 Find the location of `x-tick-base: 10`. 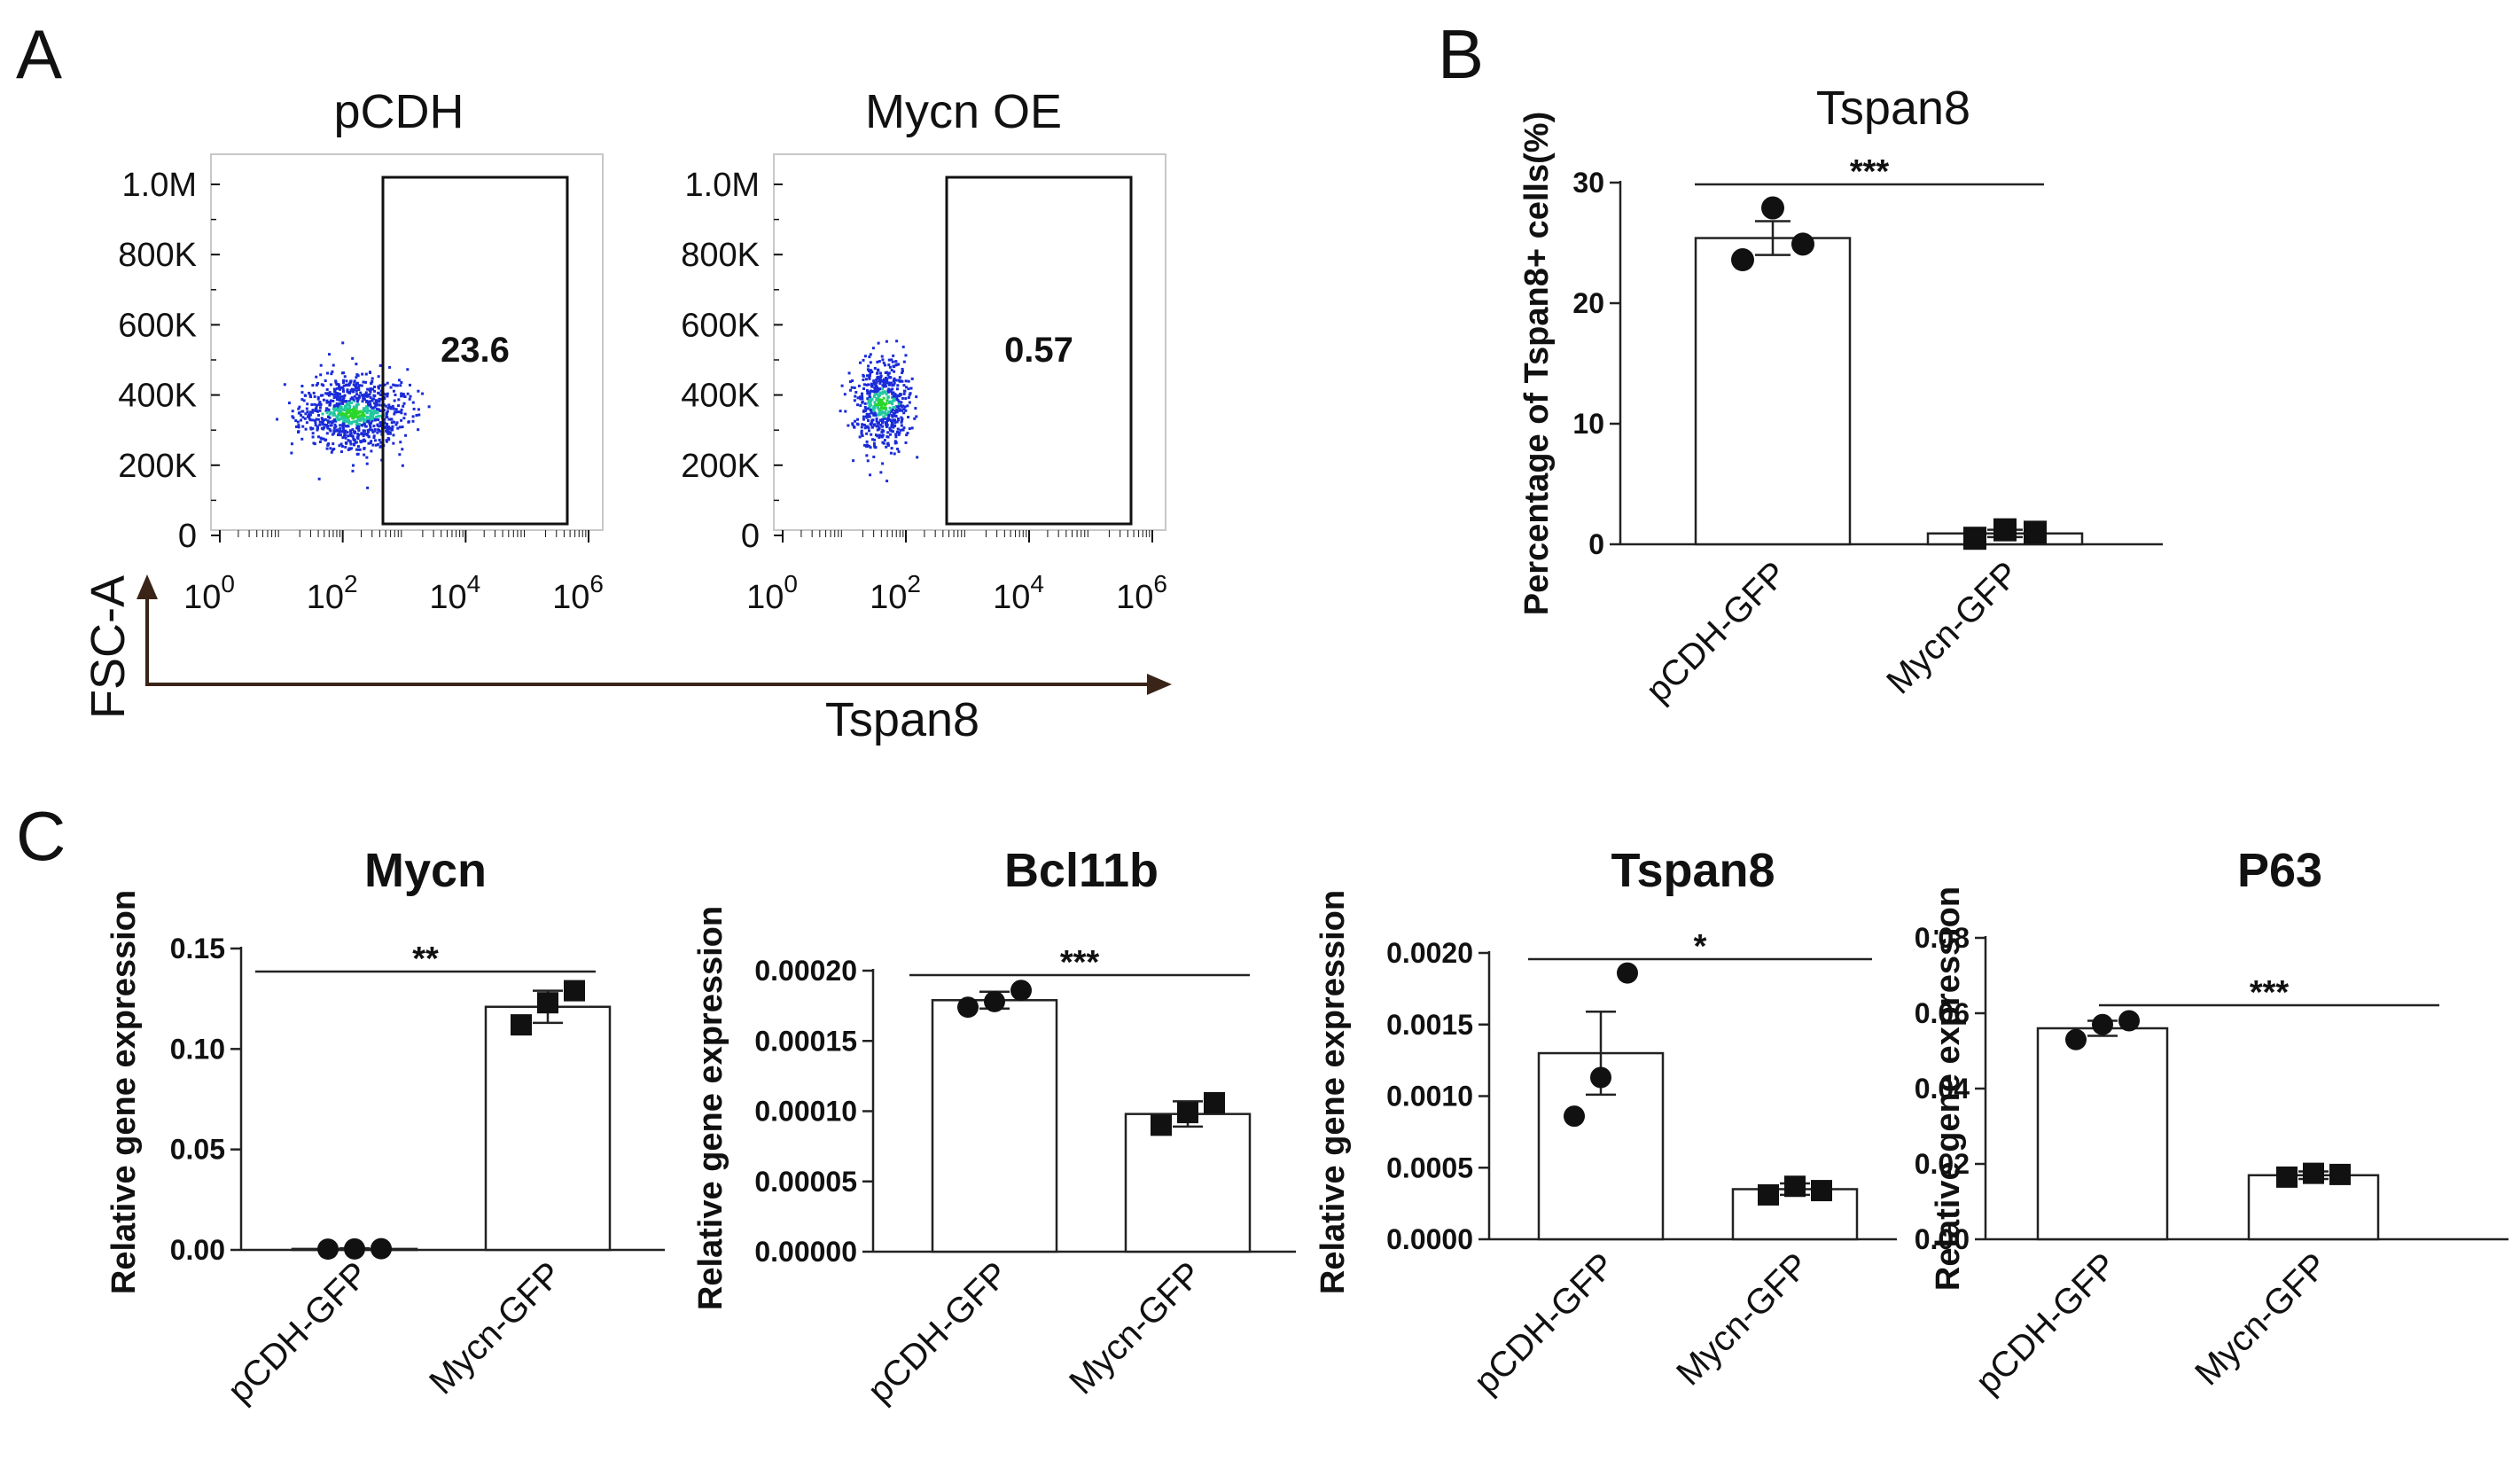

x-tick-base: 10 is located at coordinates (570, 597).